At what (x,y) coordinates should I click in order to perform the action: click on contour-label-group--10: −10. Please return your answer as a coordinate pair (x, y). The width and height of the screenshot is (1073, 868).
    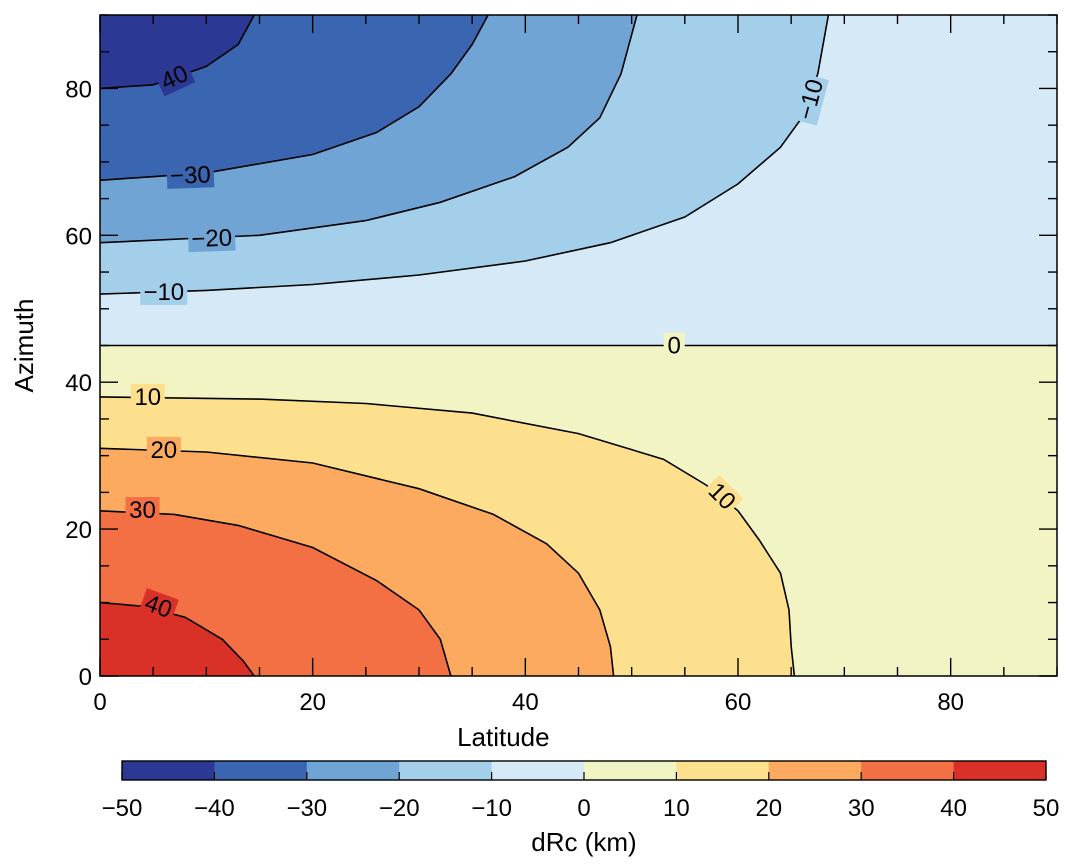
    Looking at the image, I should click on (164, 292).